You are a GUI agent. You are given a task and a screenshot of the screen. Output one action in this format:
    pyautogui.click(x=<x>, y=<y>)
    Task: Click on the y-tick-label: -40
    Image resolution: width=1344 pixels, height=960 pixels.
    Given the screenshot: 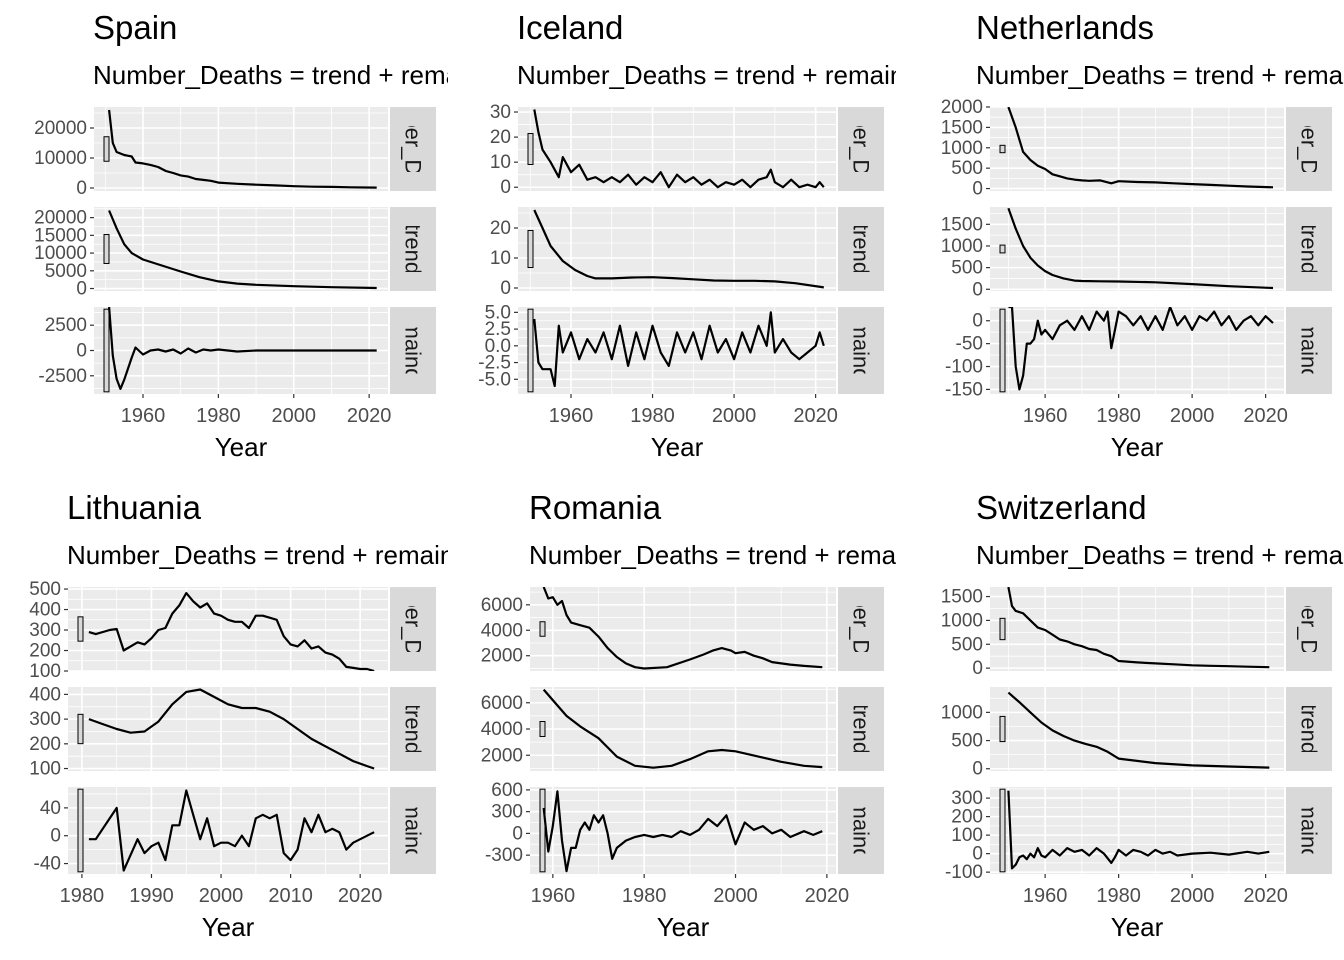 What is the action you would take?
    pyautogui.click(x=47, y=864)
    